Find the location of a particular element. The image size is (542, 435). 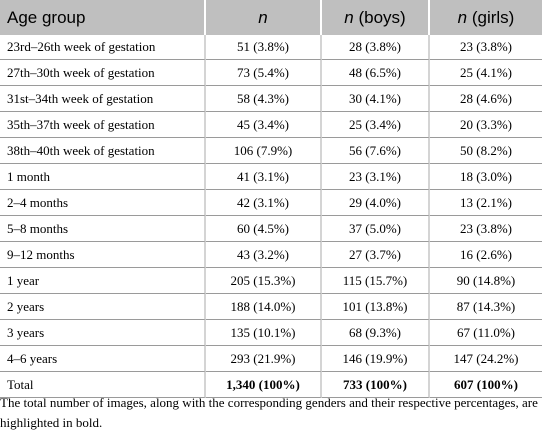

table-row: 2–4 months 42 (3.1%) 29 (4.0%) 13 (2.1%) is located at coordinates (271, 203).